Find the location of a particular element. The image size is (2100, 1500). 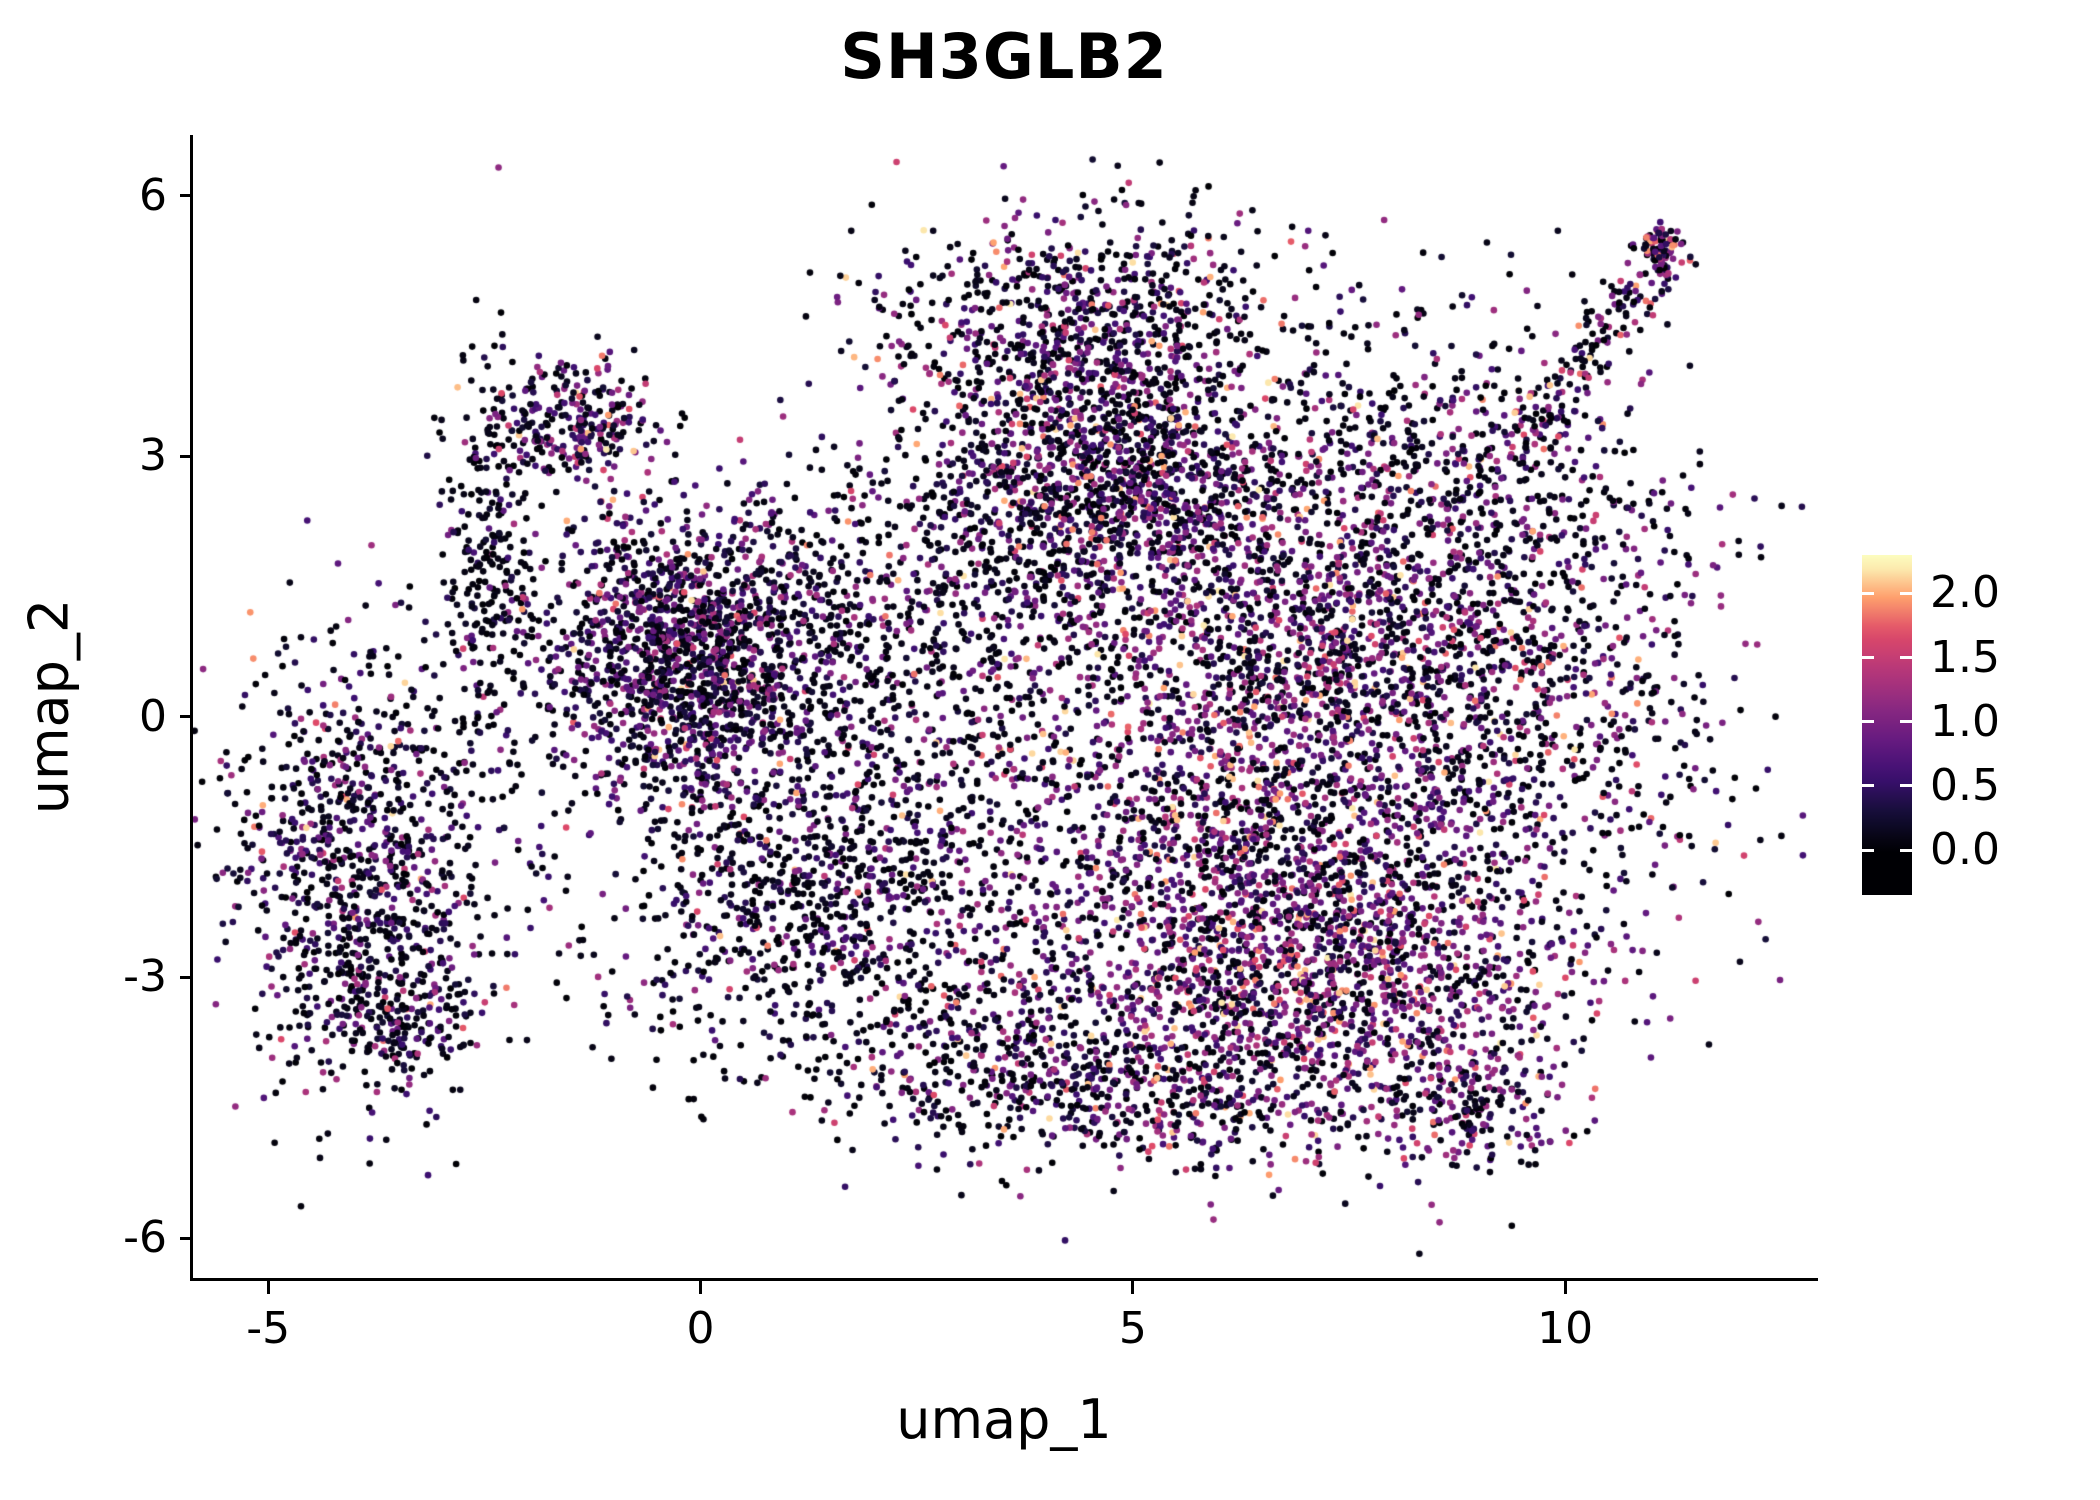

cb-label: 2.0 is located at coordinates (1965, 593).